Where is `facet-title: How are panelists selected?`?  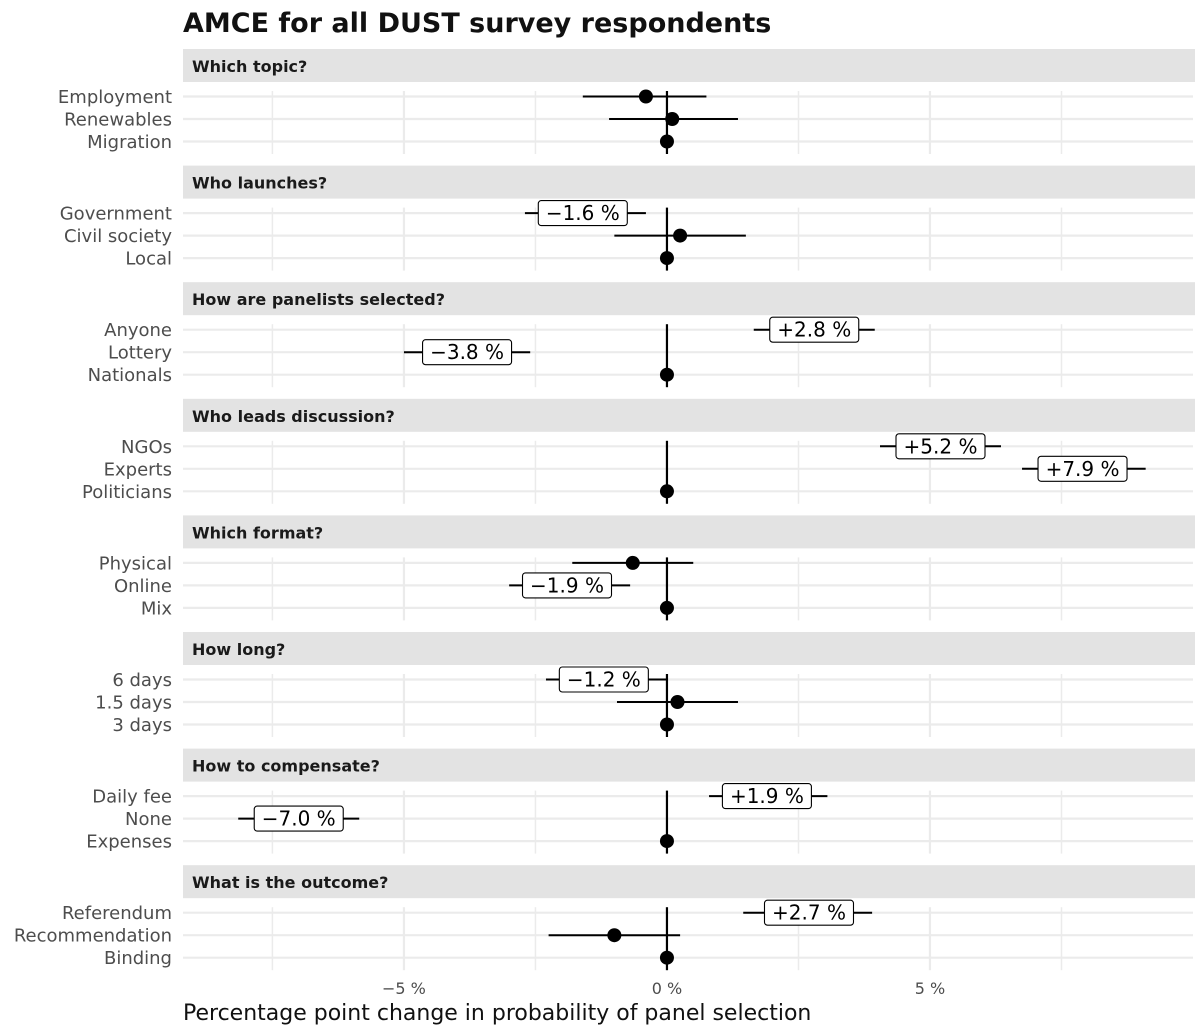
facet-title: How are panelists selected? is located at coordinates (318, 299).